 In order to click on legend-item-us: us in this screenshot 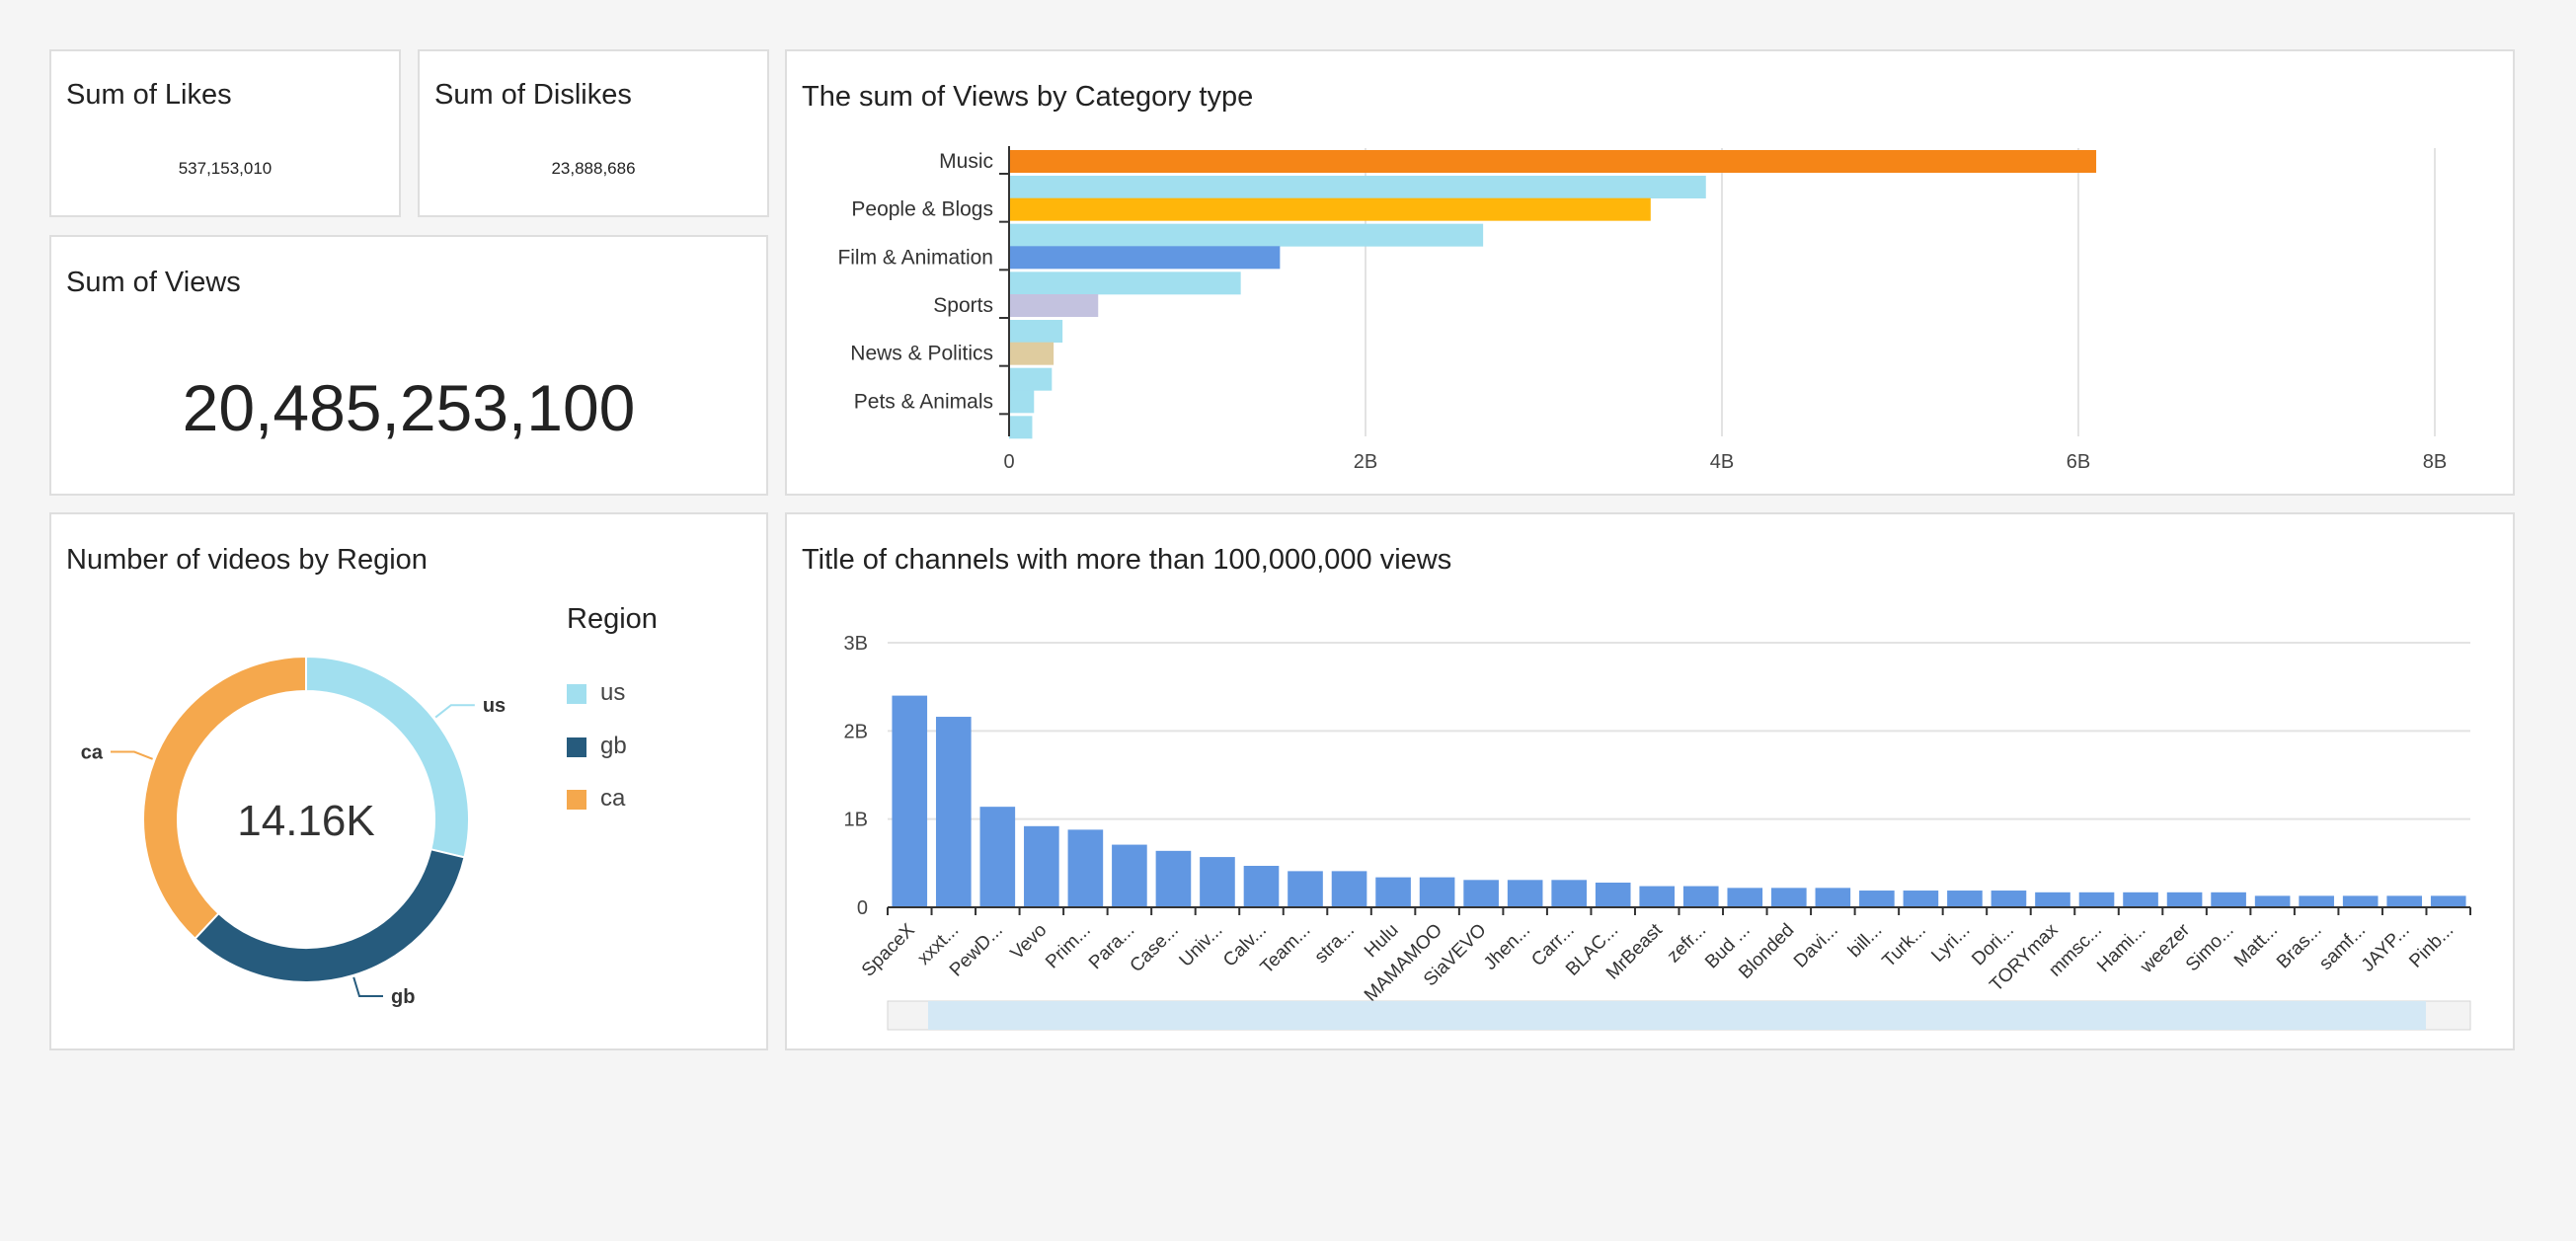, I will do `click(596, 693)`.